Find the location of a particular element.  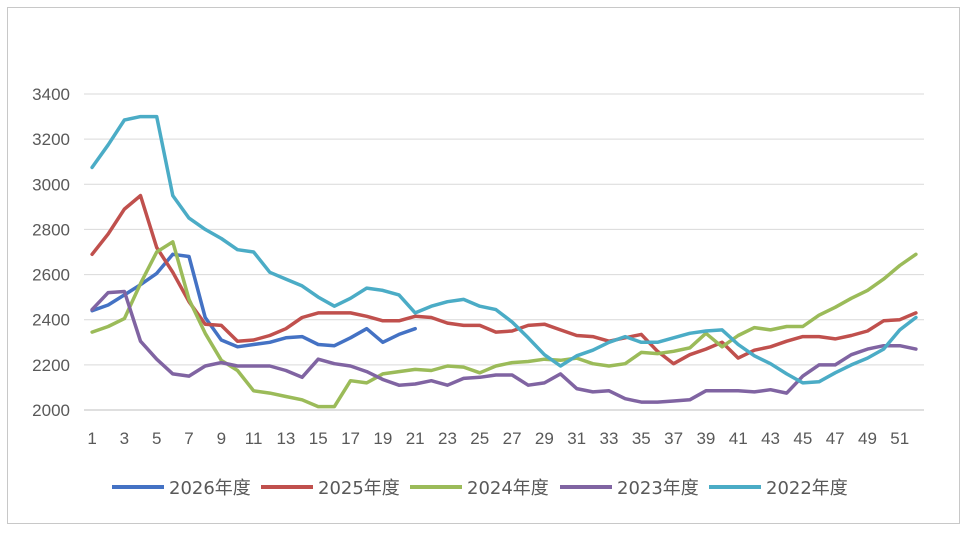

x-tick-label: 5 is located at coordinates (156, 438).